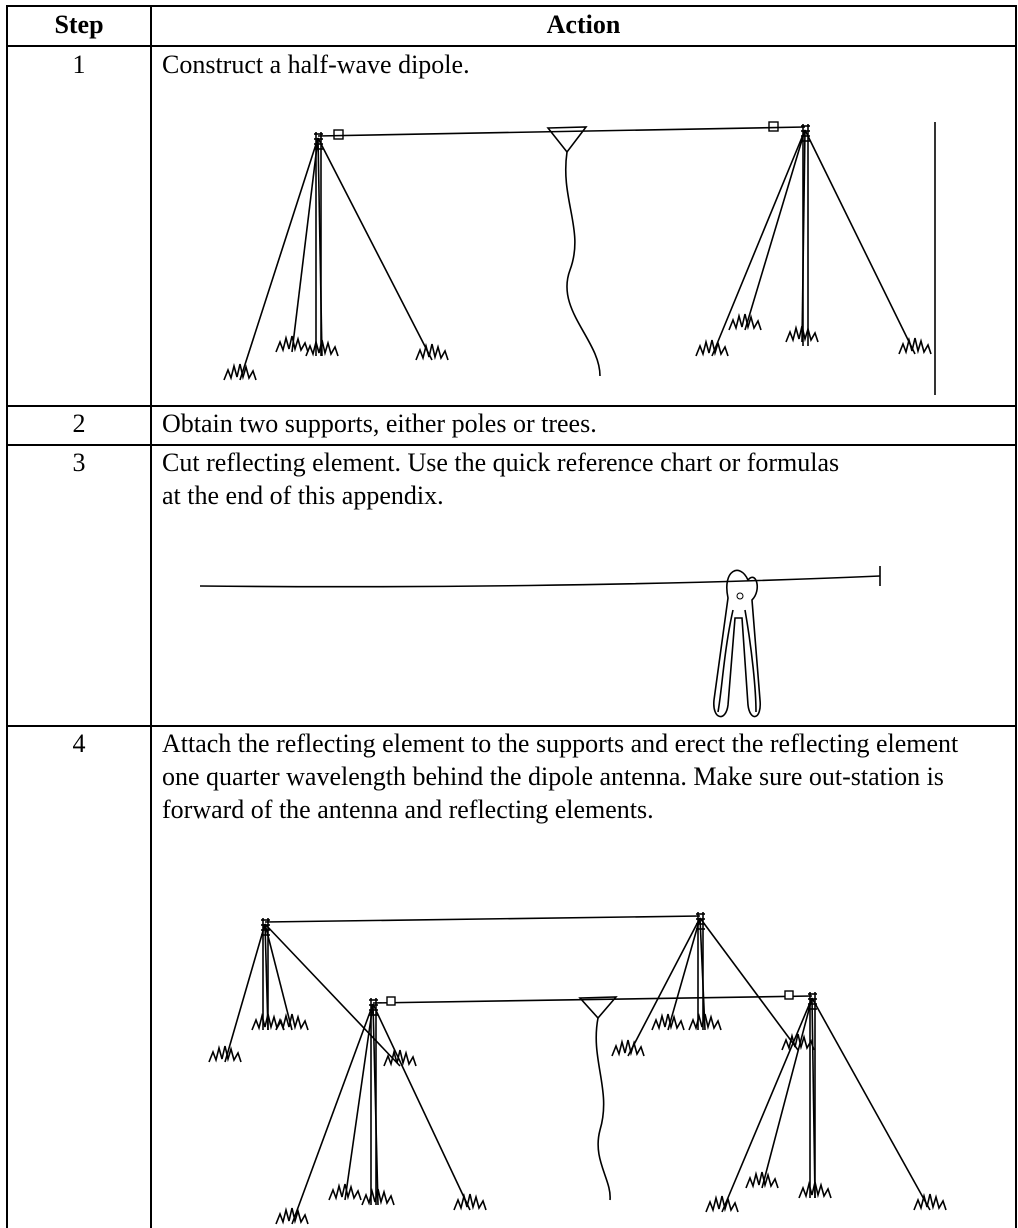  What do you see at coordinates (316, 64) in the screenshot?
I see `step-action: Construct a half-wave dipole.` at bounding box center [316, 64].